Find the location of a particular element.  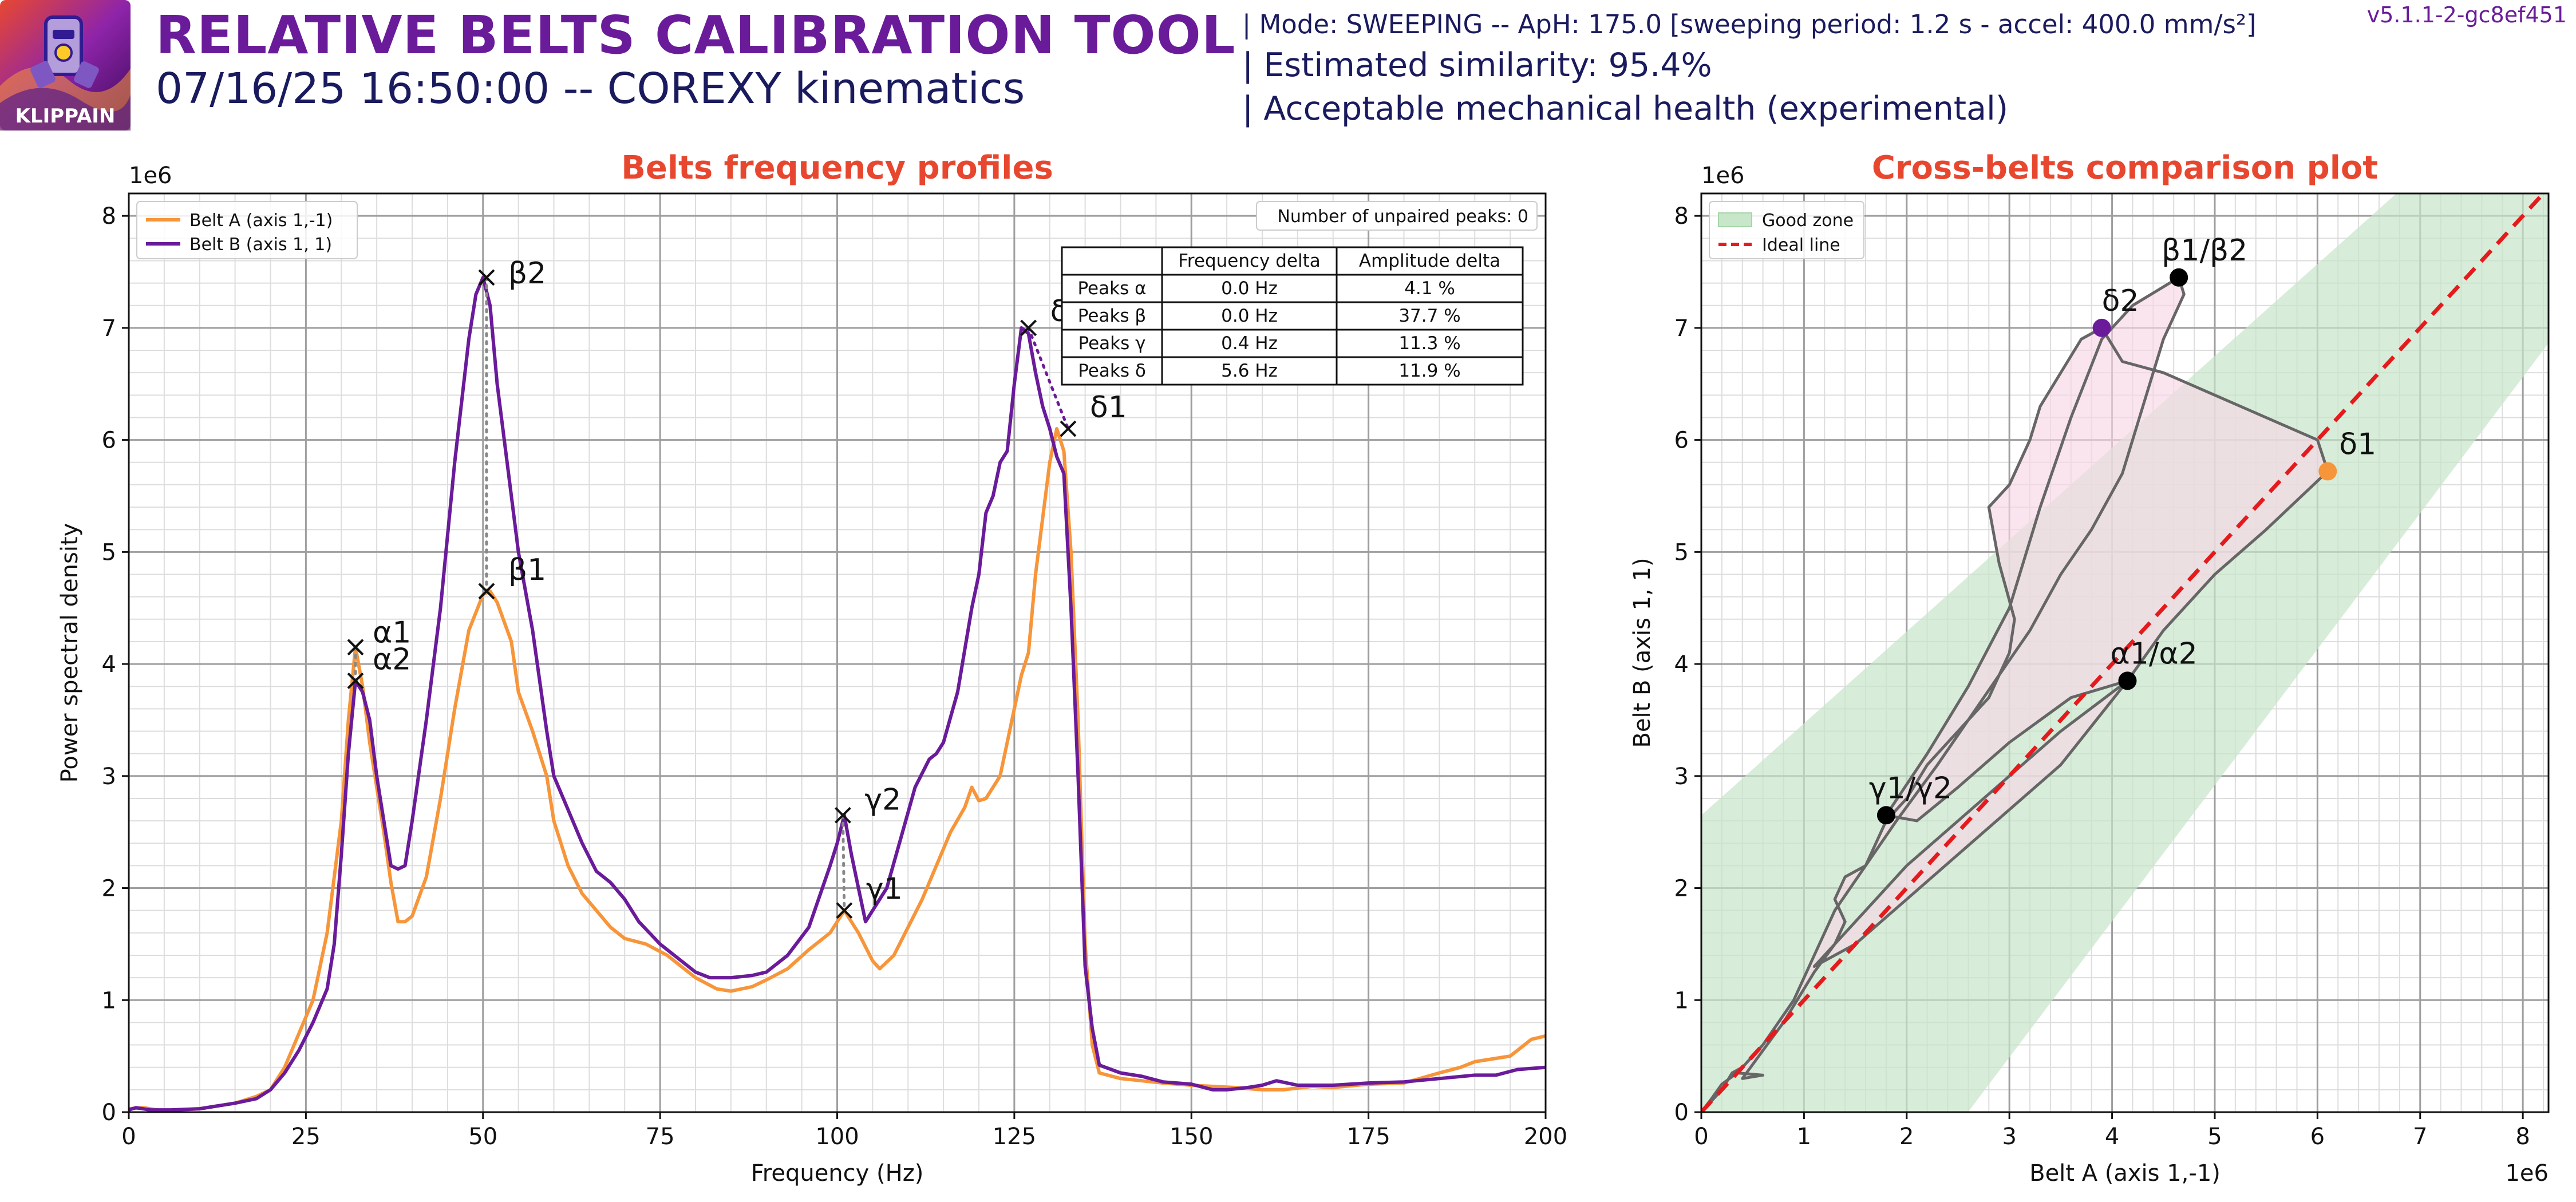

klippain-logo: KLIPPAIN is located at coordinates (65, 65).